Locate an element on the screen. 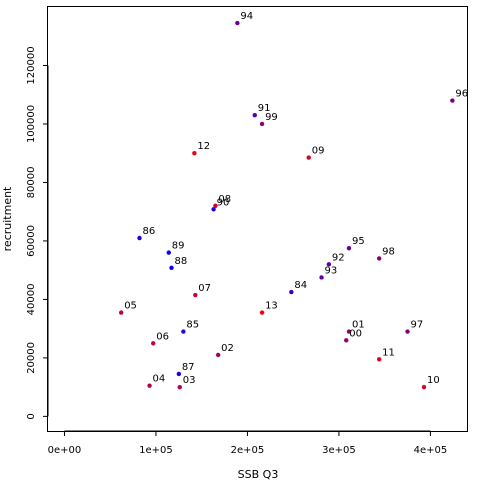  point-label: 98 is located at coordinates (388, 251).